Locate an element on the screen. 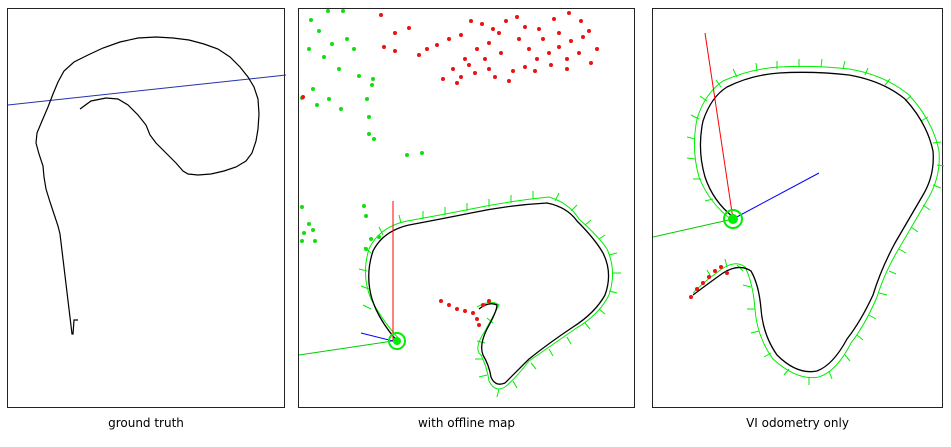  frustum-teeth is located at coordinates (489, 294).